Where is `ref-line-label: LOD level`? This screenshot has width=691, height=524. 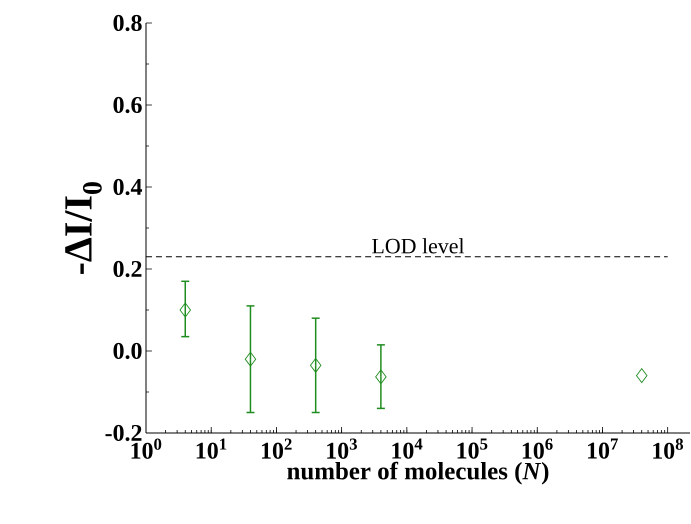
ref-line-label: LOD level is located at coordinates (418, 246).